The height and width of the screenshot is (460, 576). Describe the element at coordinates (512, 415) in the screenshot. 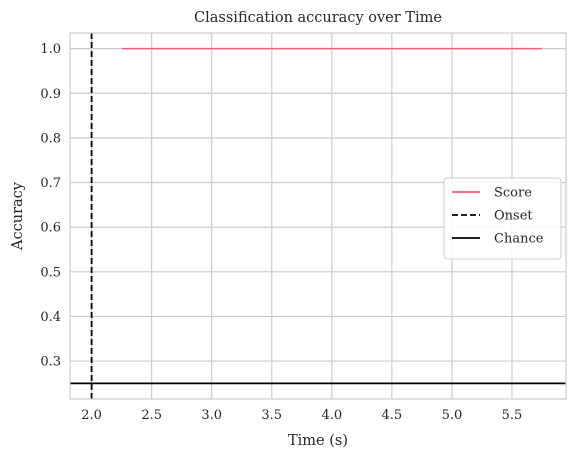

I see `x-tick-label: 5.5` at that location.